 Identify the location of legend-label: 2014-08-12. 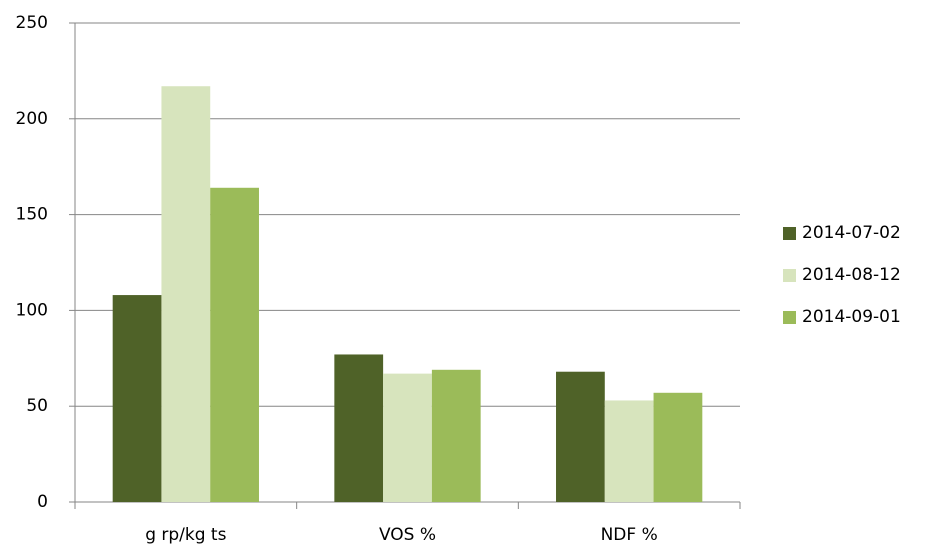
(851, 275).